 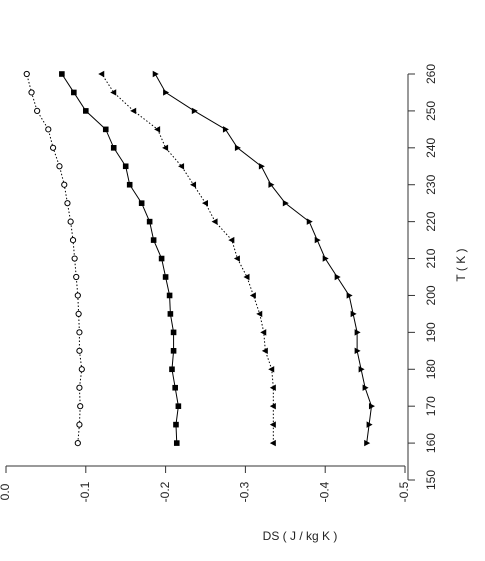 I want to click on ds-tick-label: -0.1, so click(x=85, y=491).